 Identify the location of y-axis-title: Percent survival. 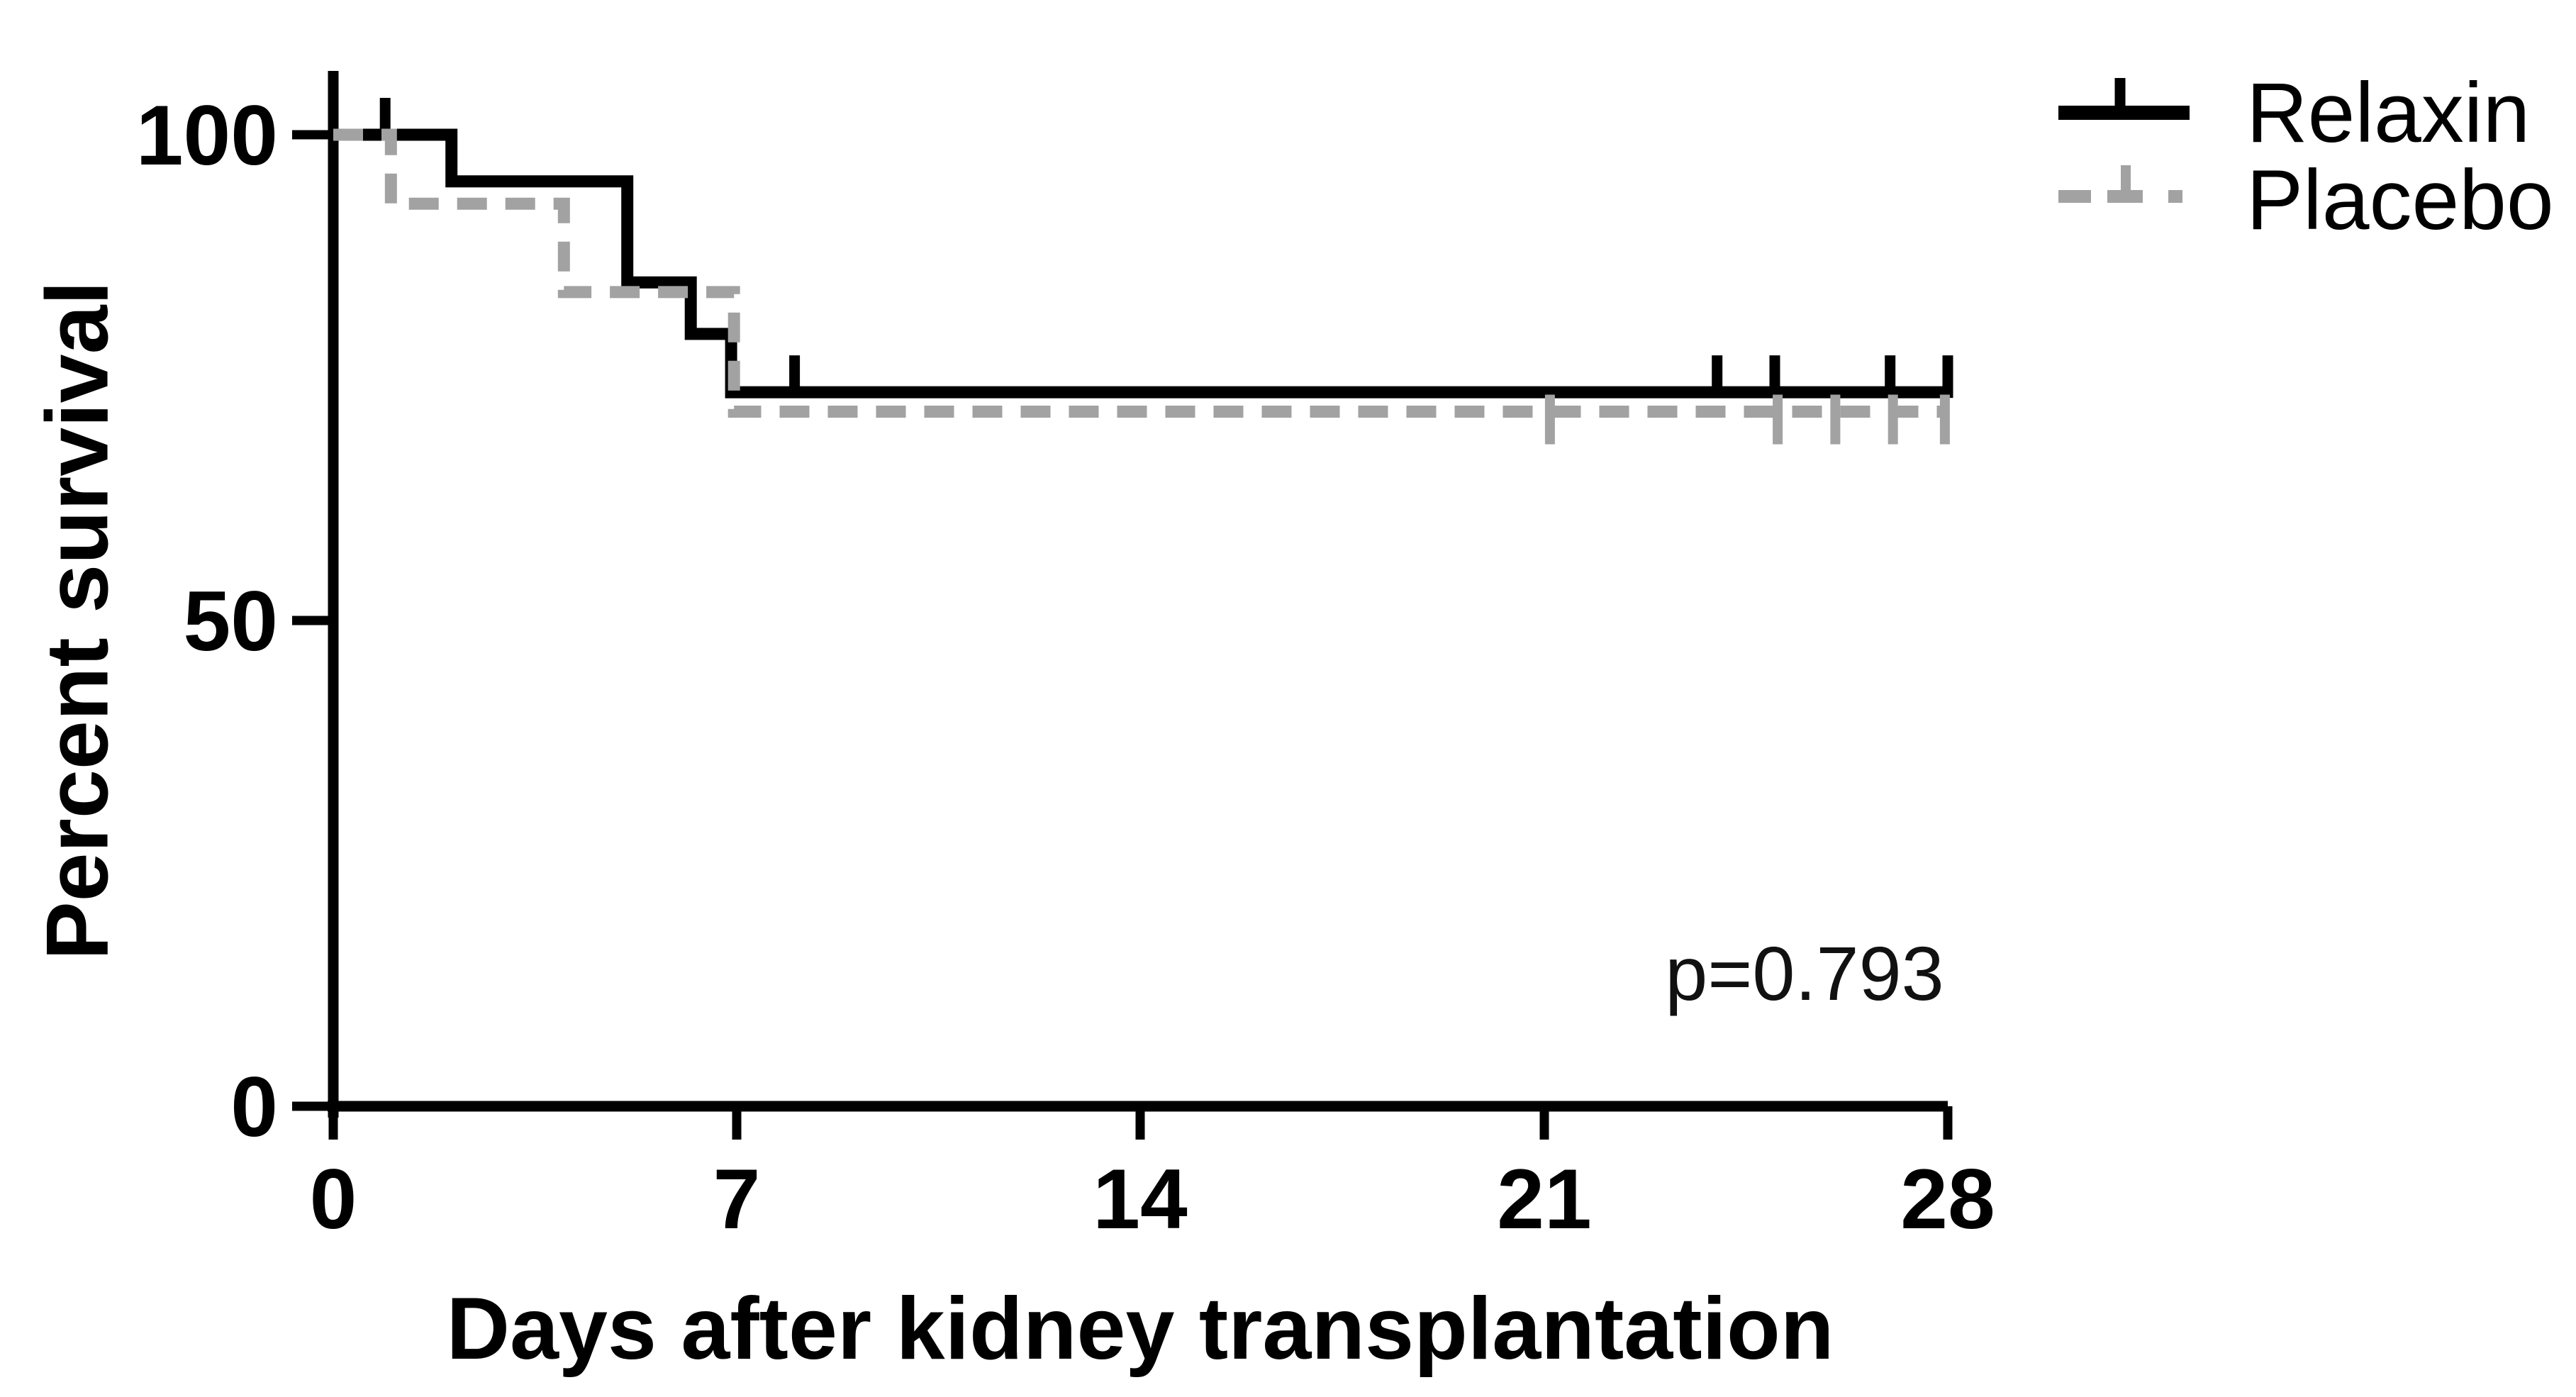
(77, 620).